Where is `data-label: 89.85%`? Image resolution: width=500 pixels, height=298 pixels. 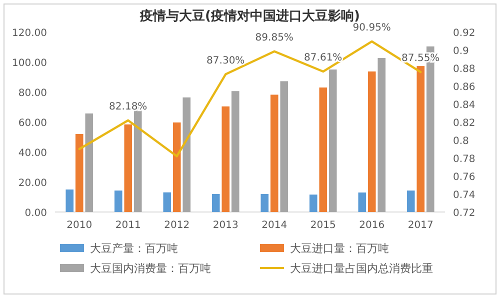
data-label: 89.85% is located at coordinates (274, 38).